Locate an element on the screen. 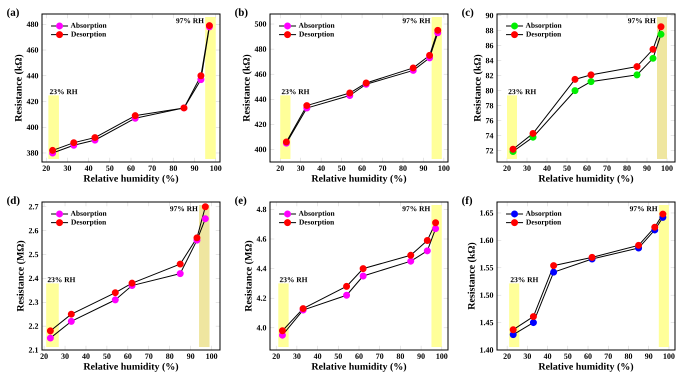  chart-title: (c) is located at coordinates (468, 13).